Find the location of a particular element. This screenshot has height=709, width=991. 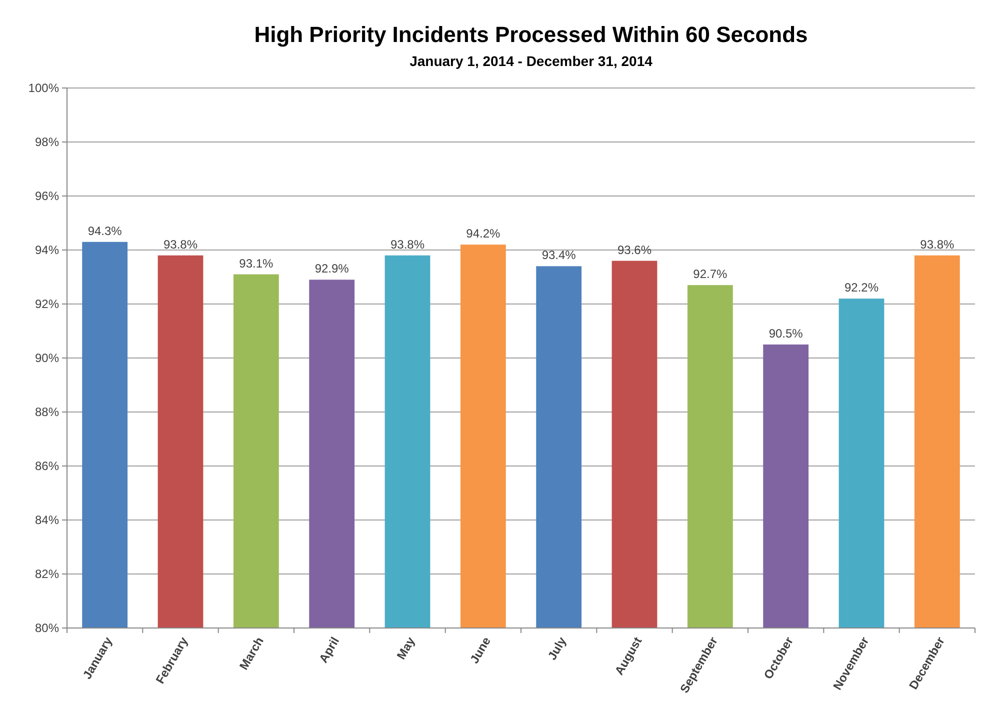

y-tick-label: 98% is located at coordinates (47, 142).